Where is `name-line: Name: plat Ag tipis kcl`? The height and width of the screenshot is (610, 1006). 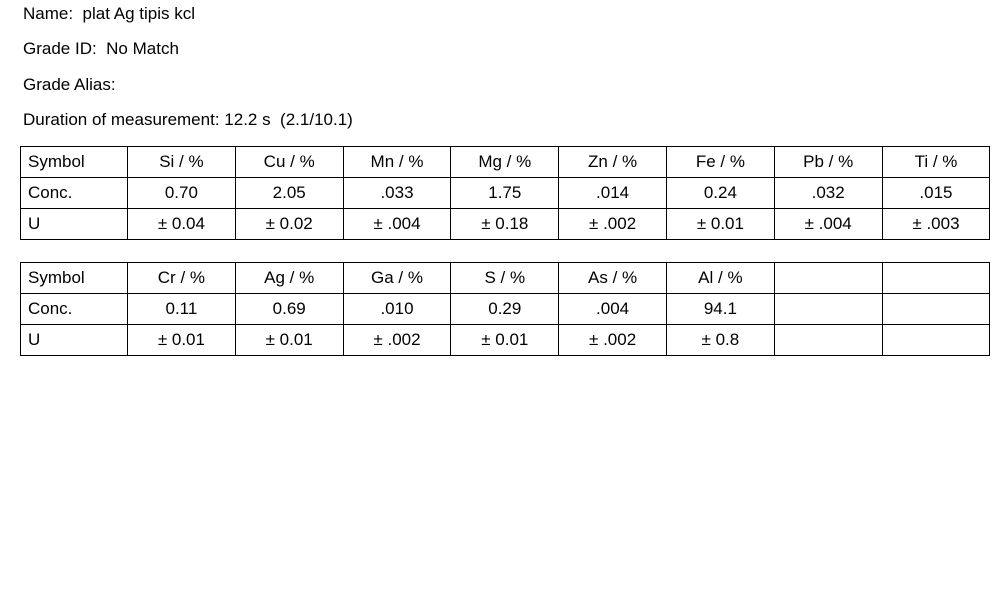 name-line: Name: plat Ag tipis kcl is located at coordinates (109, 14).